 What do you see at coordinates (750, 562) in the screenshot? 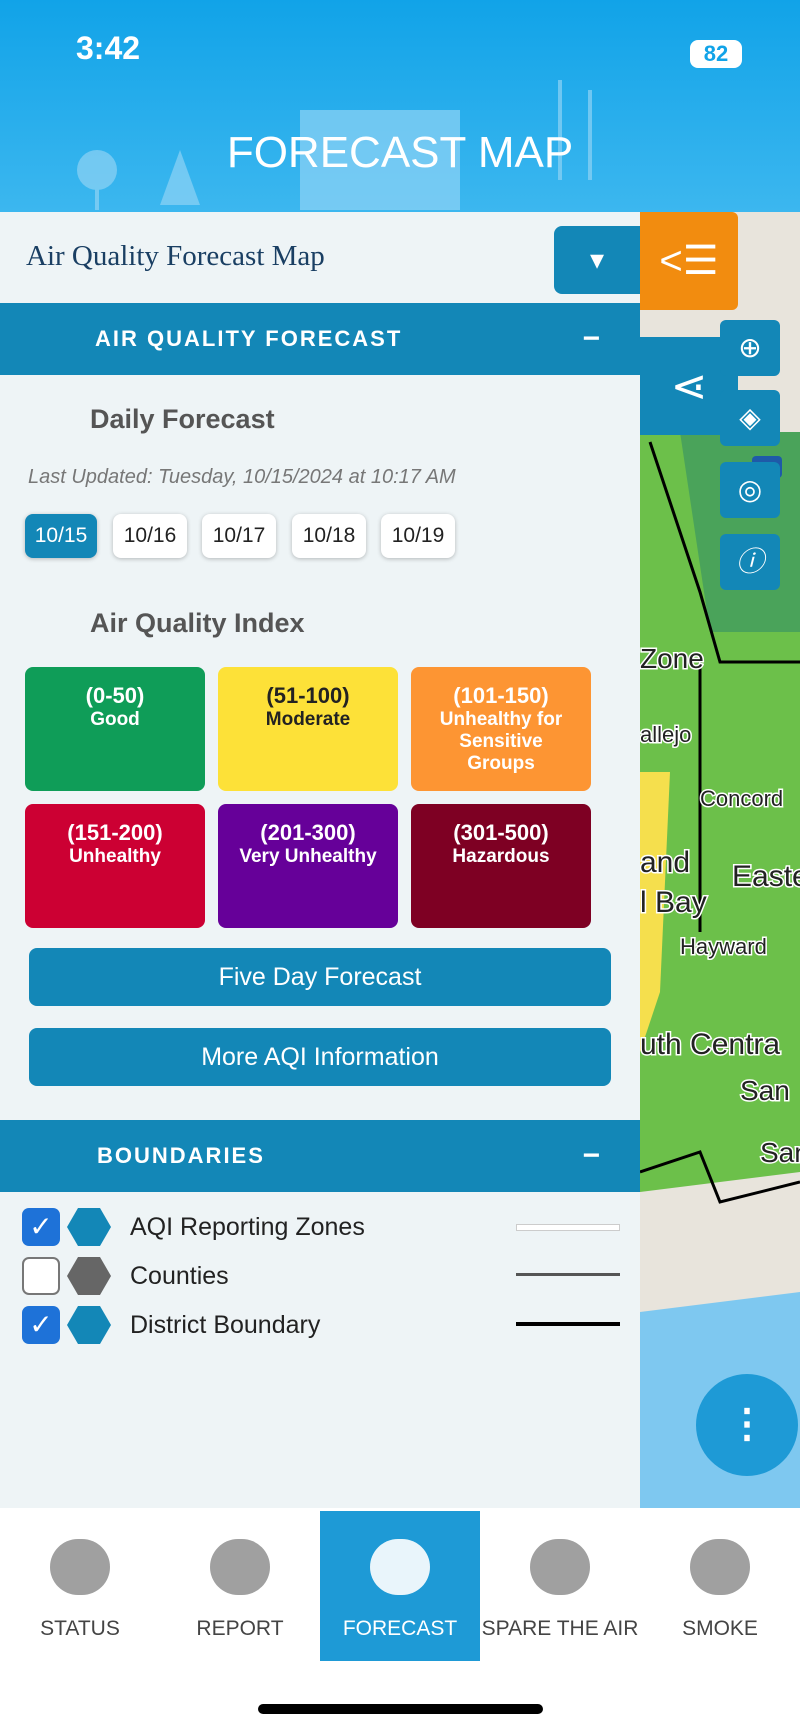
I see `info-button: ⓘ` at bounding box center [750, 562].